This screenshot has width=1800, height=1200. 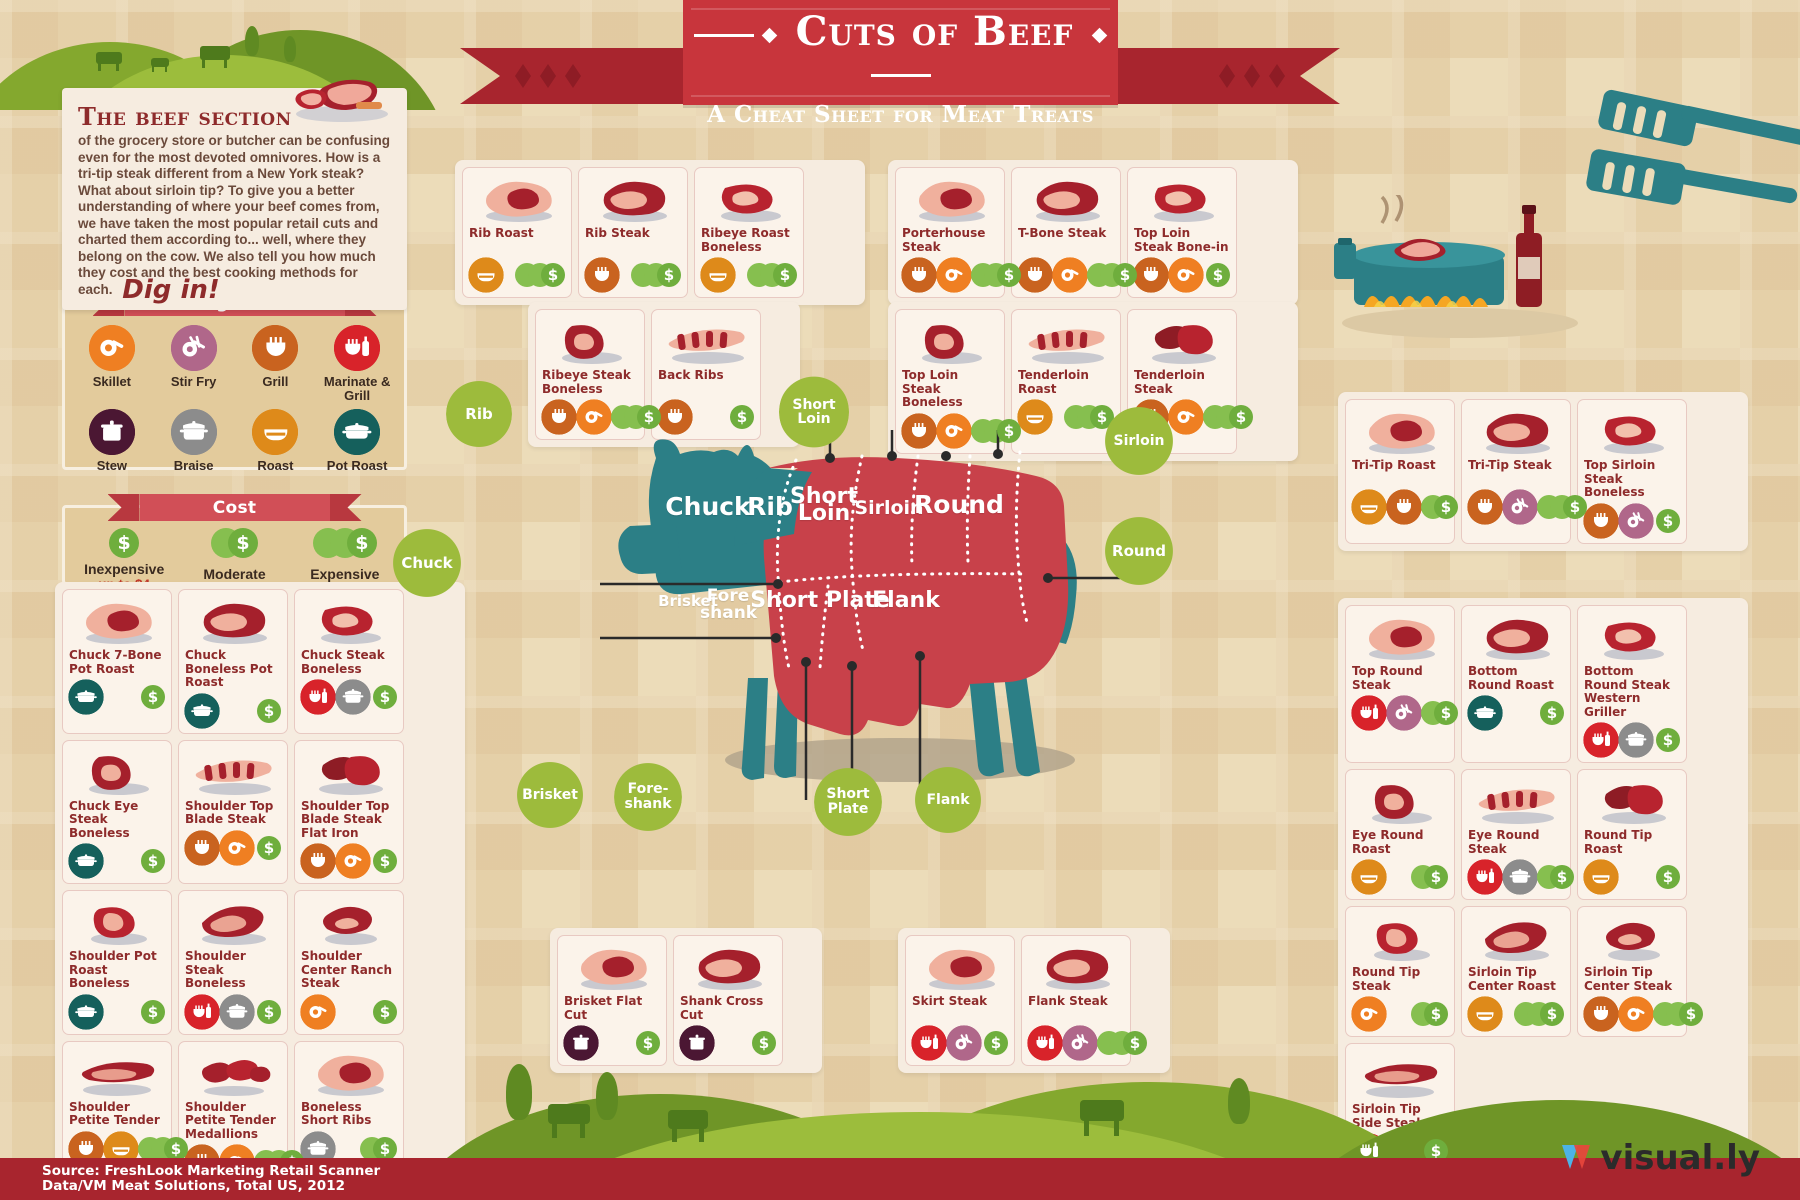 I want to click on cut-card: Shoulder Top Blade Steak Flat Iron $, so click(x=349, y=811).